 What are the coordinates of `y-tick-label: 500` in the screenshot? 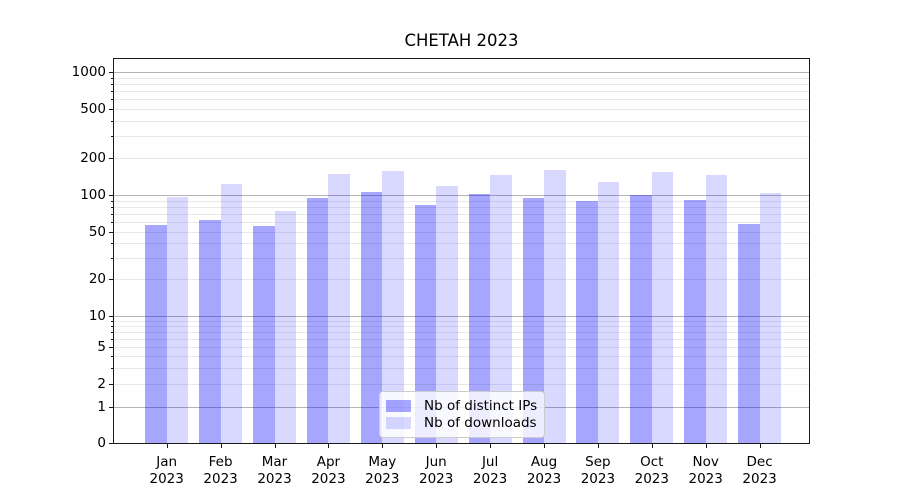 It's located at (93, 108).